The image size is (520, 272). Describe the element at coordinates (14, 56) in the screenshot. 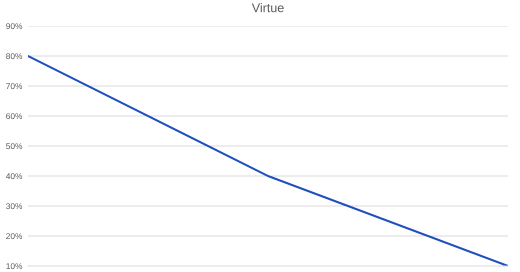

I see `y-tick-label: 80%` at that location.